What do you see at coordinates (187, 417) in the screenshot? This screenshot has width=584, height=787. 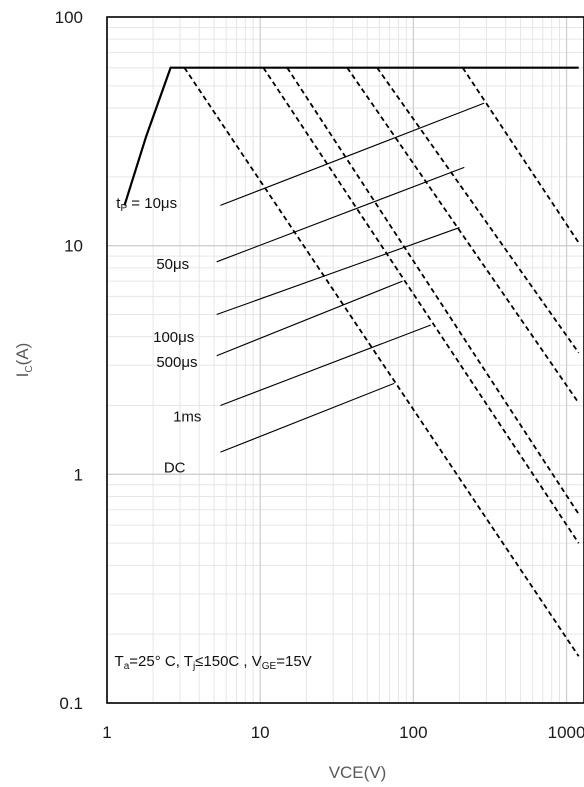 I see `curve-label-5: 1ms` at bounding box center [187, 417].